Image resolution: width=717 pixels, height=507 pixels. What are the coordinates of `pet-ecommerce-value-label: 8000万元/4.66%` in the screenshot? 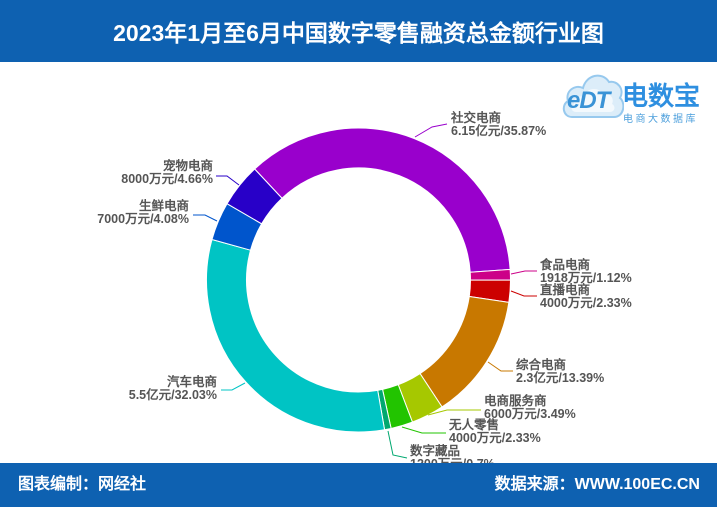 It's located at (167, 179).